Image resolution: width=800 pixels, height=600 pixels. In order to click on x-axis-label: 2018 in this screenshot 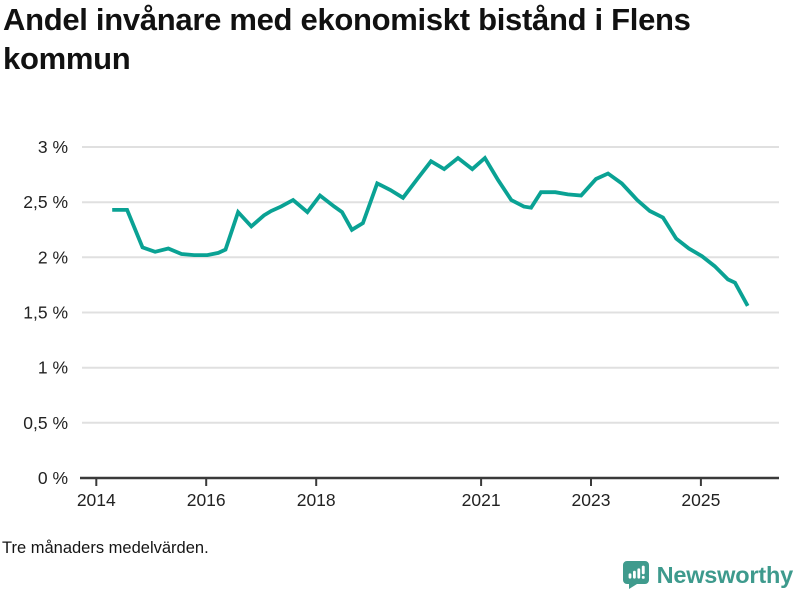, I will do `click(316, 500)`.